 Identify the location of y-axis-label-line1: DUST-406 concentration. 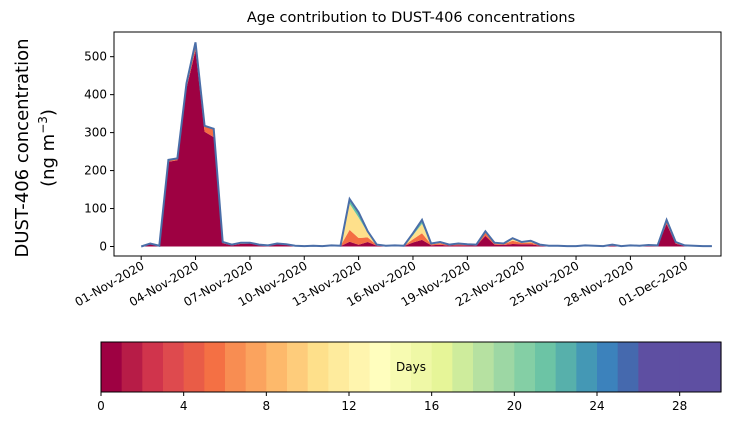
(22, 147).